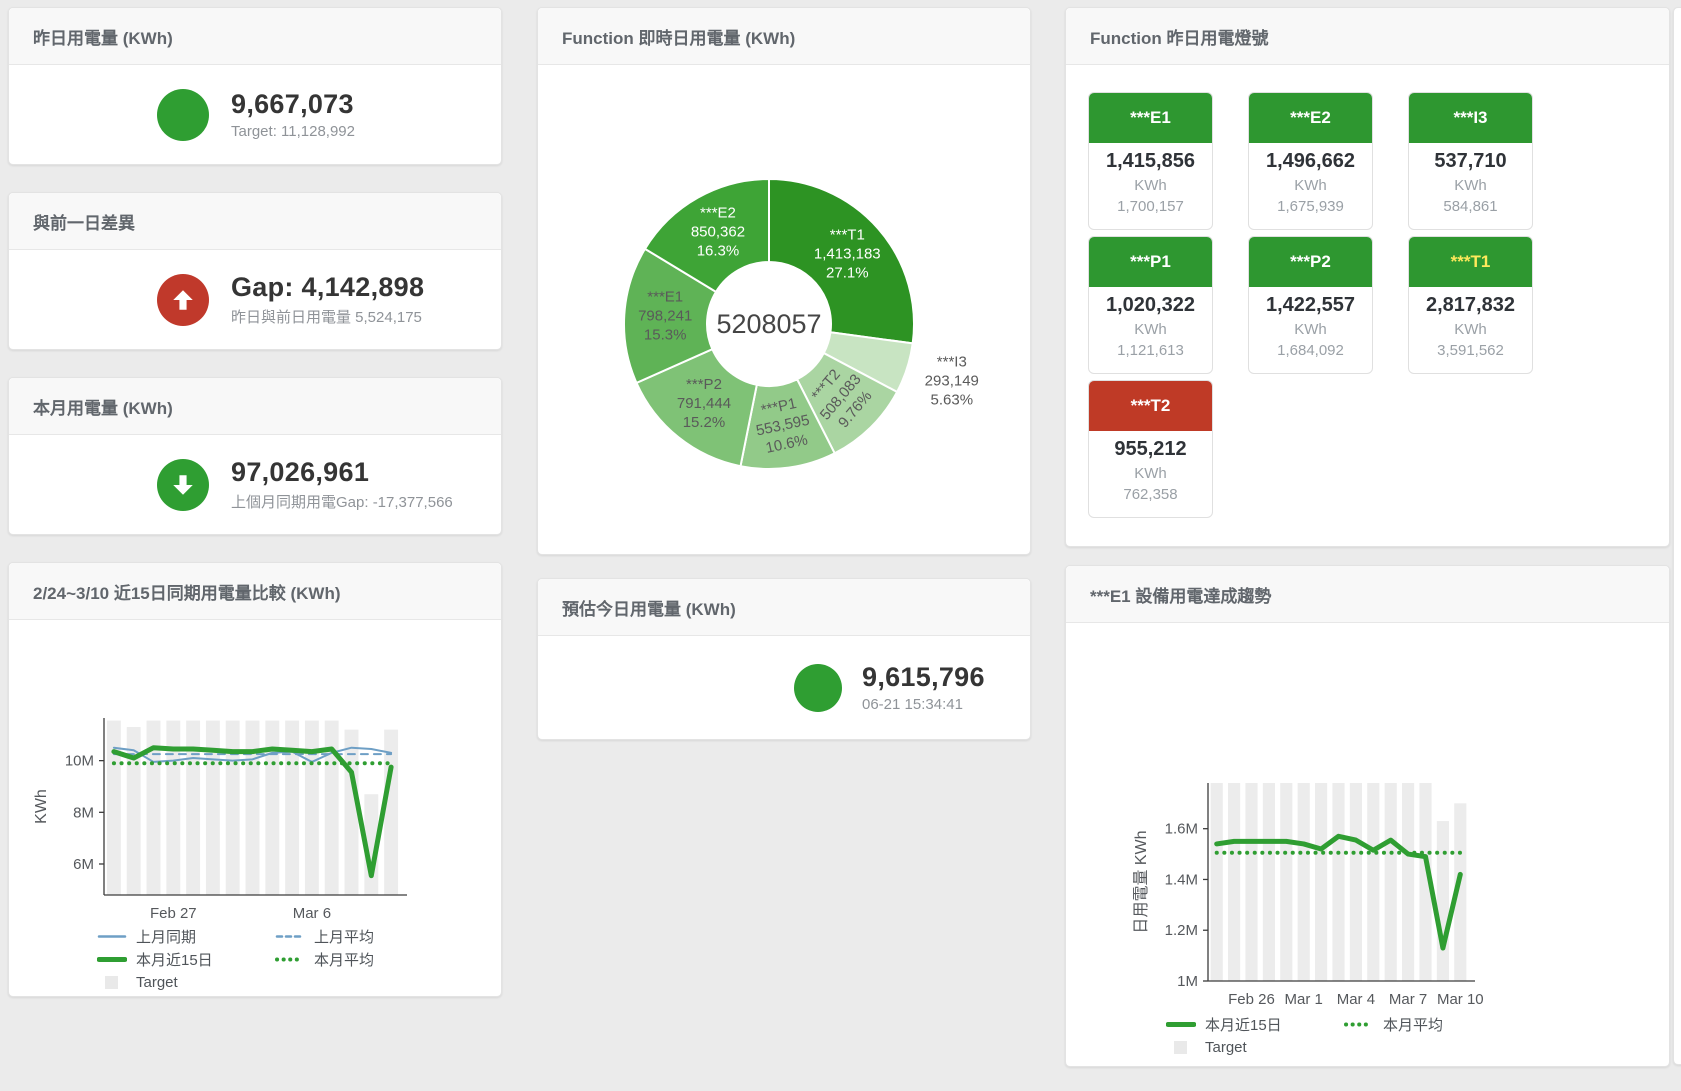 The height and width of the screenshot is (1091, 1681). What do you see at coordinates (1150, 449) in the screenshot?
I see `lamp-tile-value: 955,212` at bounding box center [1150, 449].